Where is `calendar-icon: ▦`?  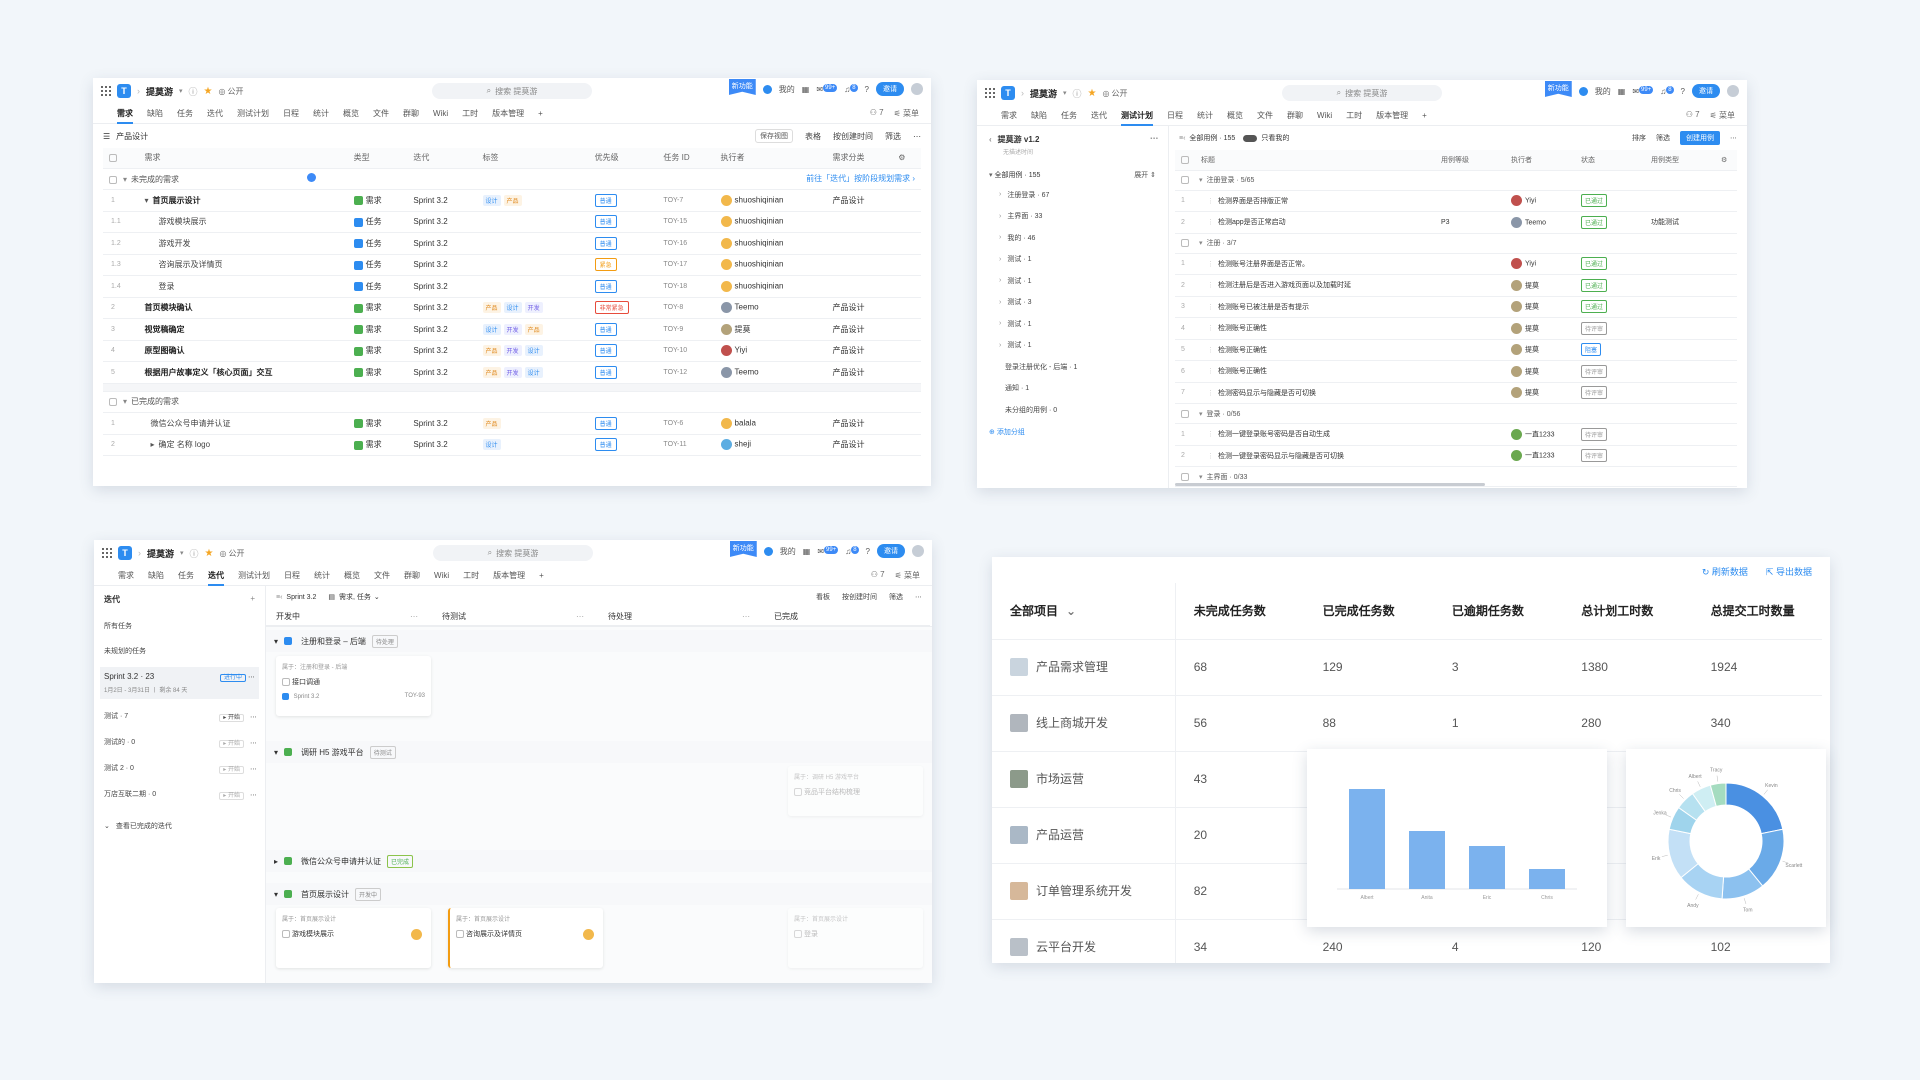 calendar-icon: ▦ is located at coordinates (806, 551).